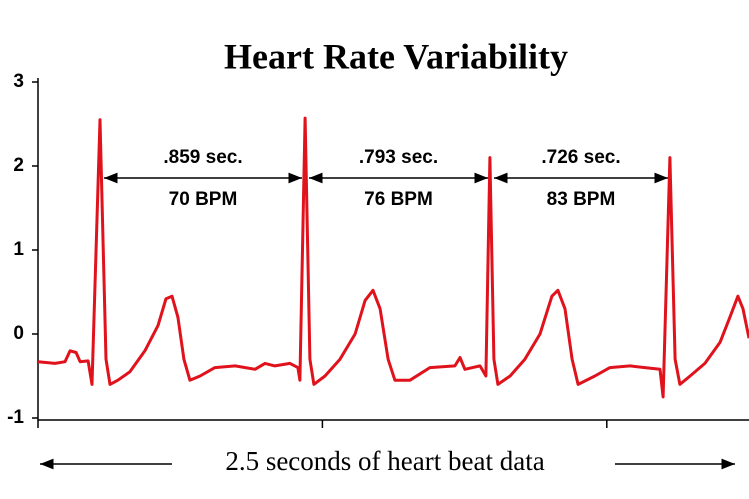  I want to click on interval-label: .859 sec., so click(202, 157).